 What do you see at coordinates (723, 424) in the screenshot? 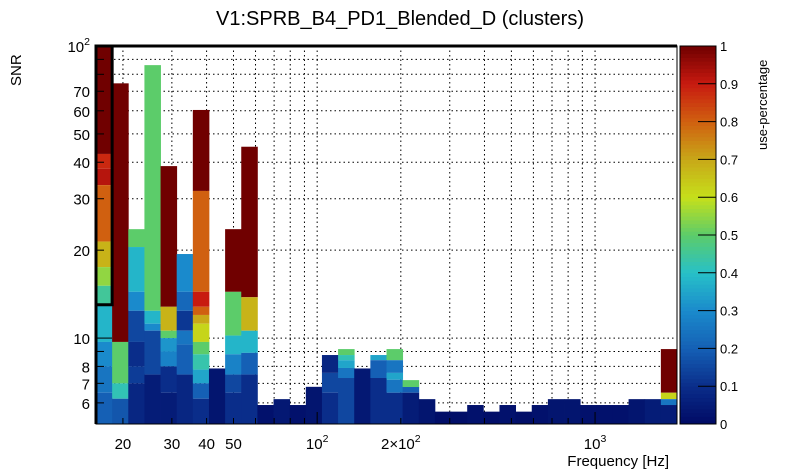
I see `colorbar-tick-label: 0` at bounding box center [723, 424].